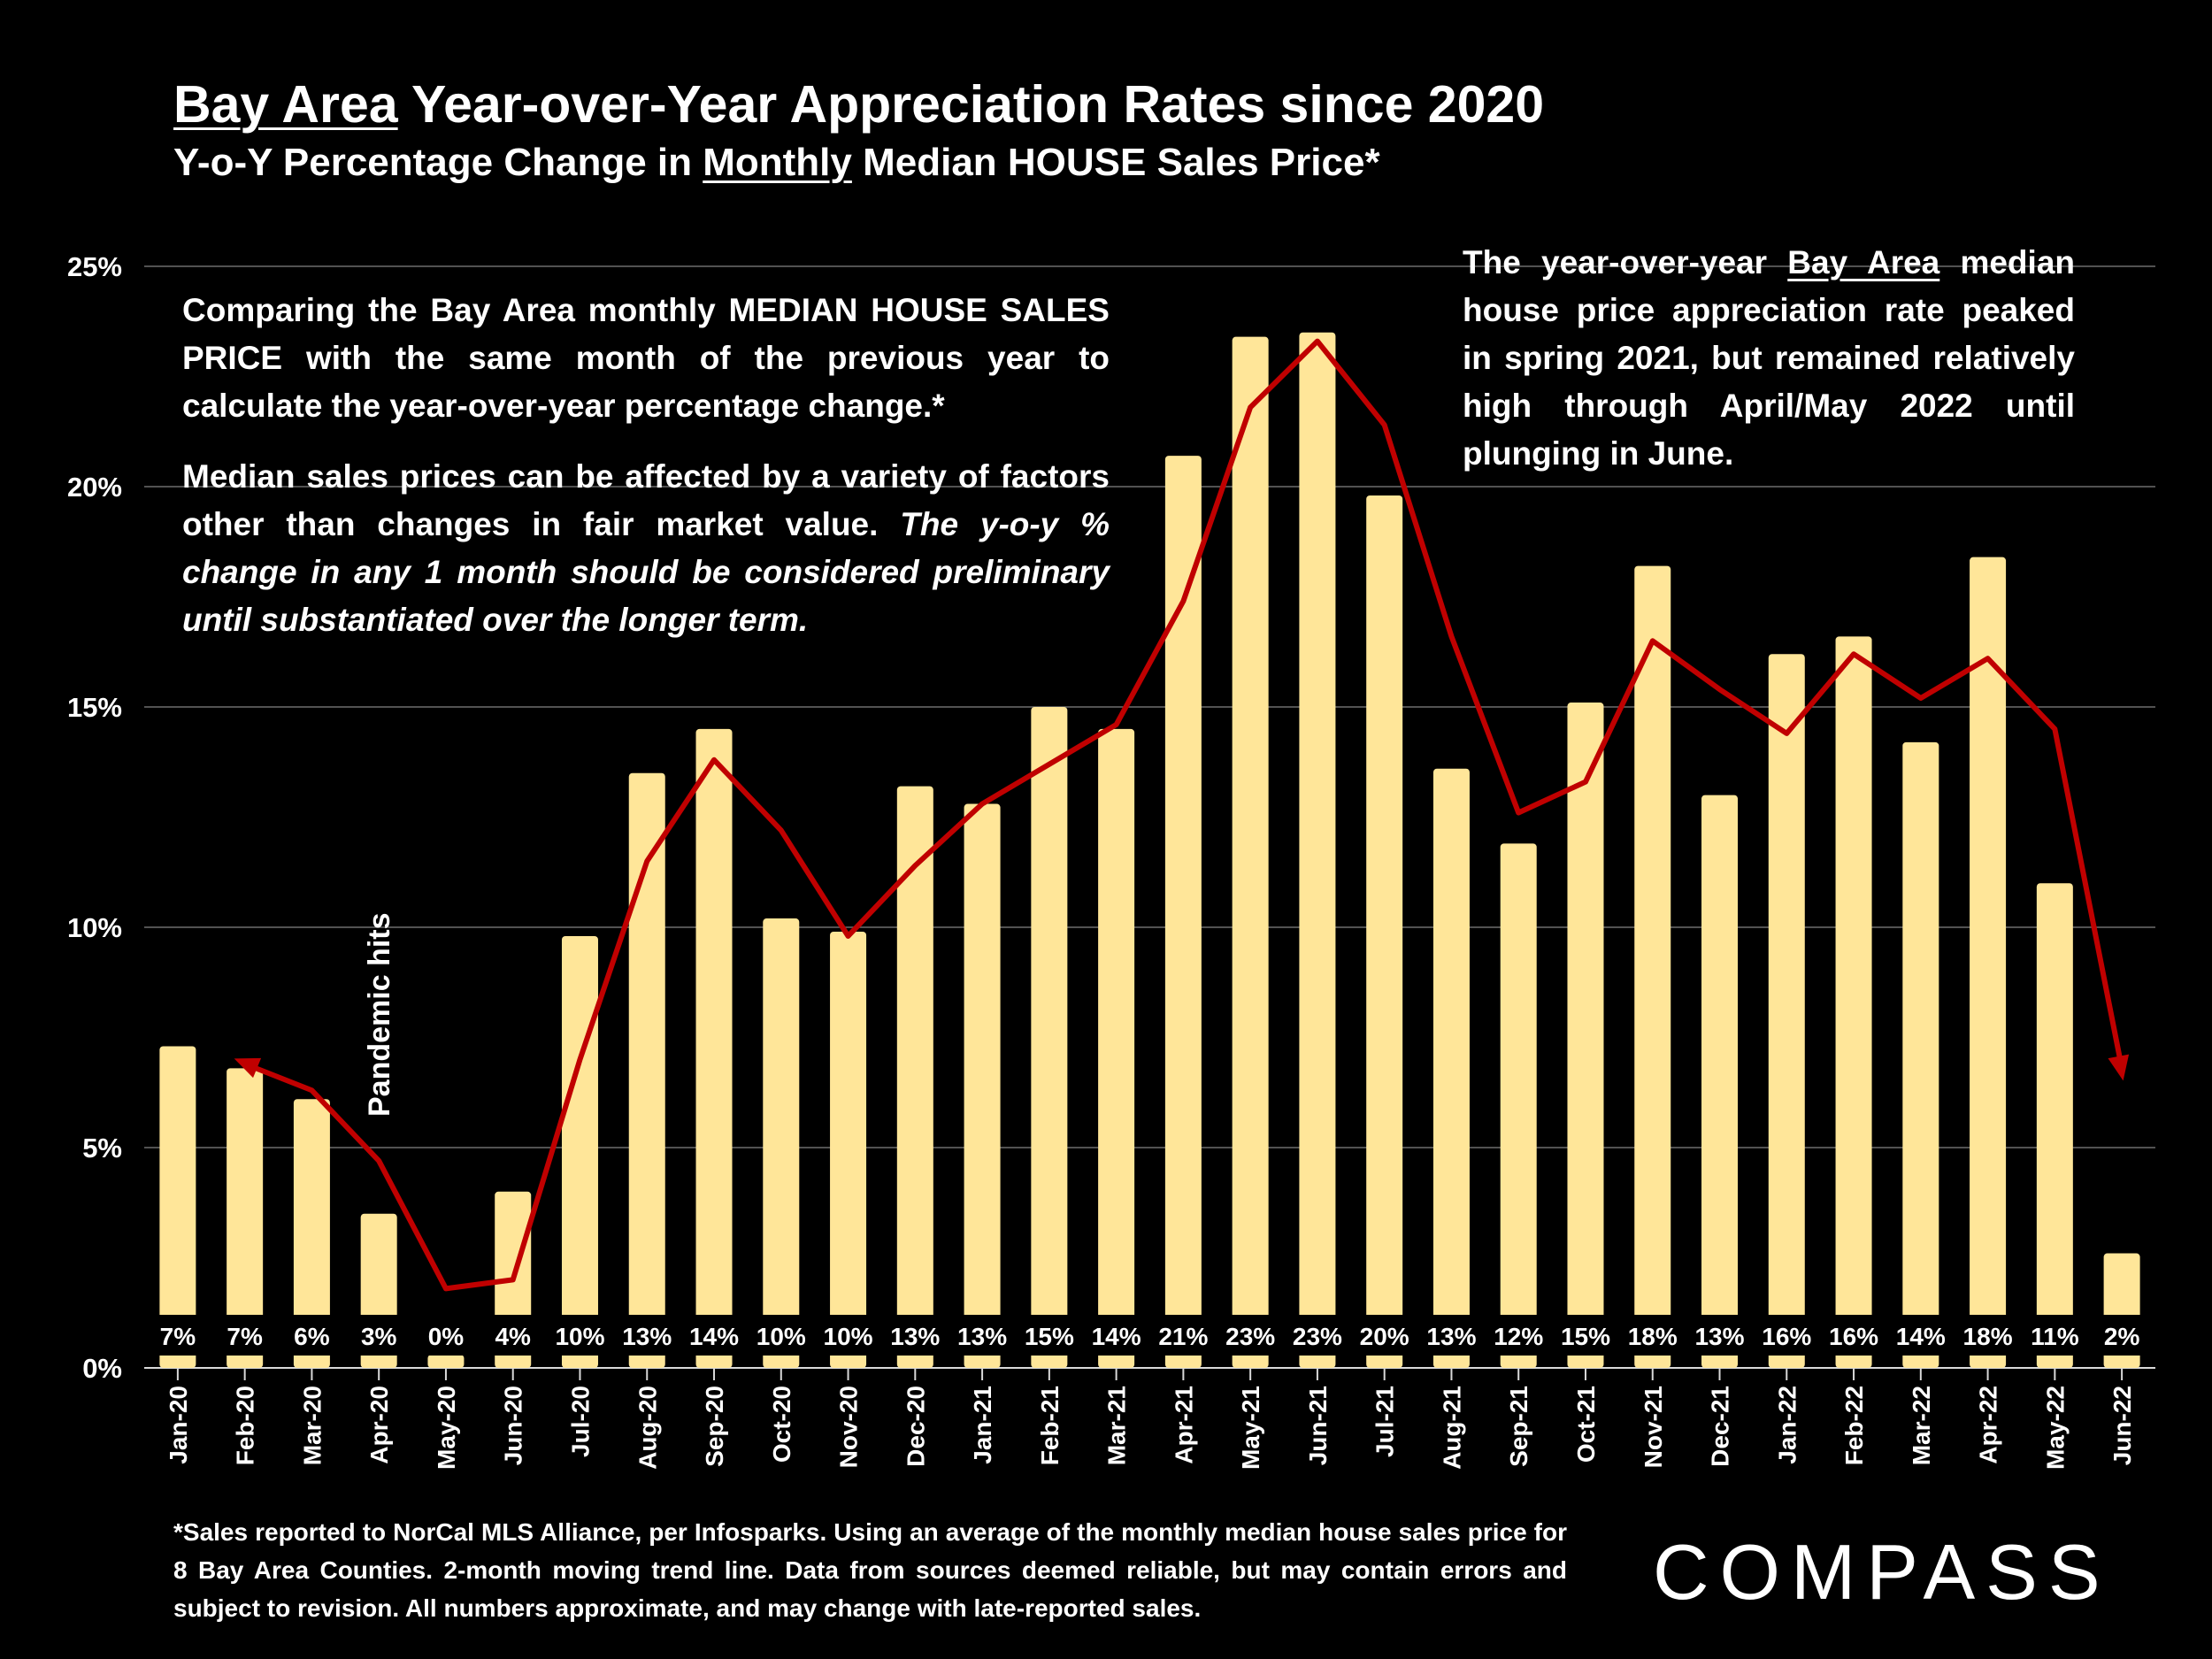  What do you see at coordinates (312, 1425) in the screenshot?
I see `x-tick-label: Mar-20` at bounding box center [312, 1425].